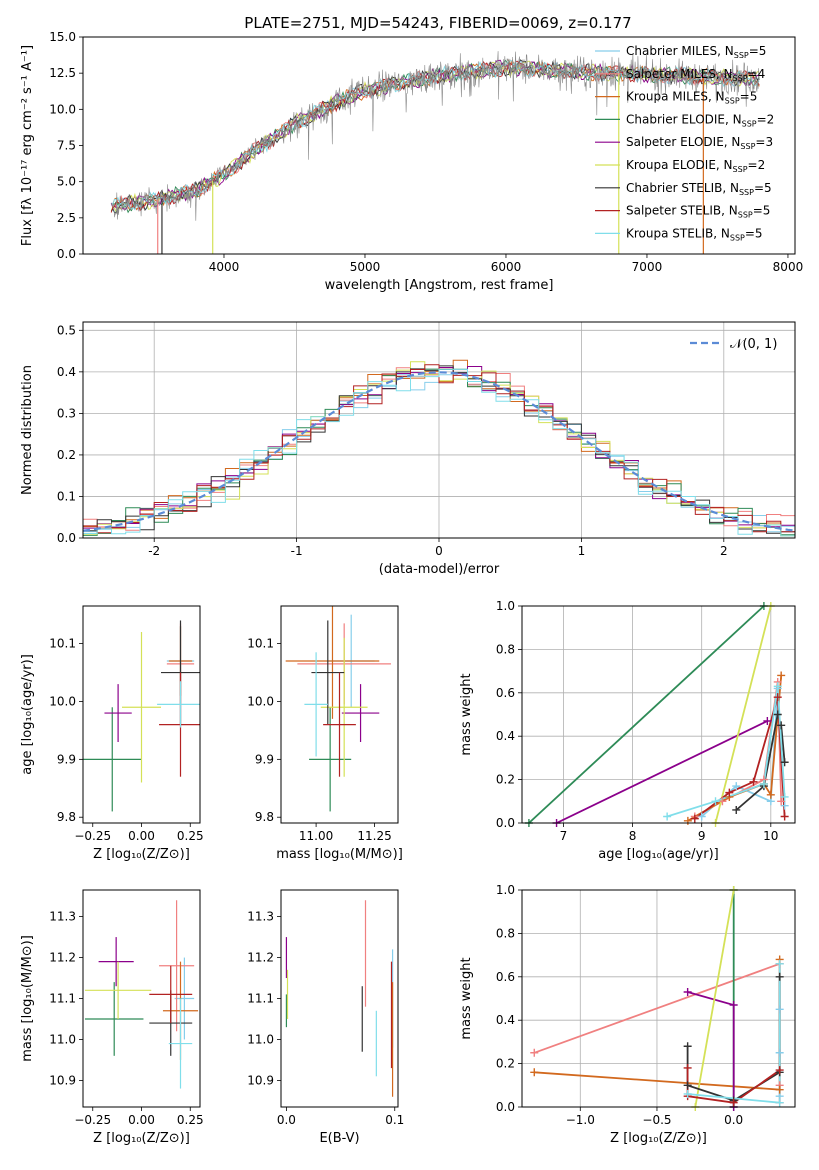 The height and width of the screenshot is (1170, 819). Describe the element at coordinates (62, 958) in the screenshot. I see `y-tick-label: 11.2` at that location.